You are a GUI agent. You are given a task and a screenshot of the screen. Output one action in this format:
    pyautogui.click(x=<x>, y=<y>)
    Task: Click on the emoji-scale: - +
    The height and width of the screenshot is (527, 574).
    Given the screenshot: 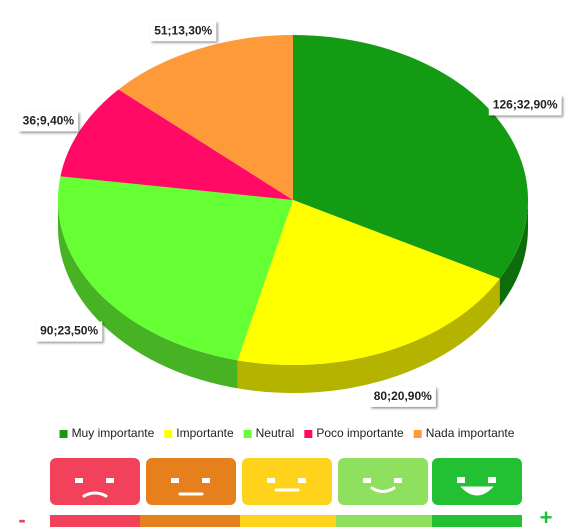 What is the action you would take?
    pyautogui.click(x=285, y=492)
    